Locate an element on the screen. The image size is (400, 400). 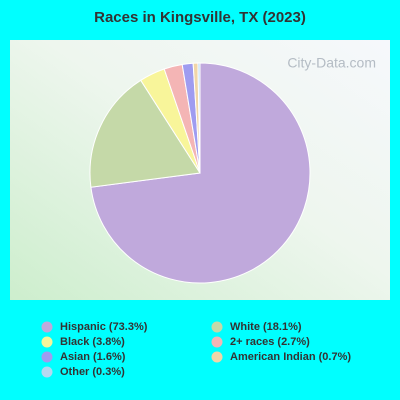
chart-title: Races in Kingsville, TX (2023) is located at coordinates (200, 17).